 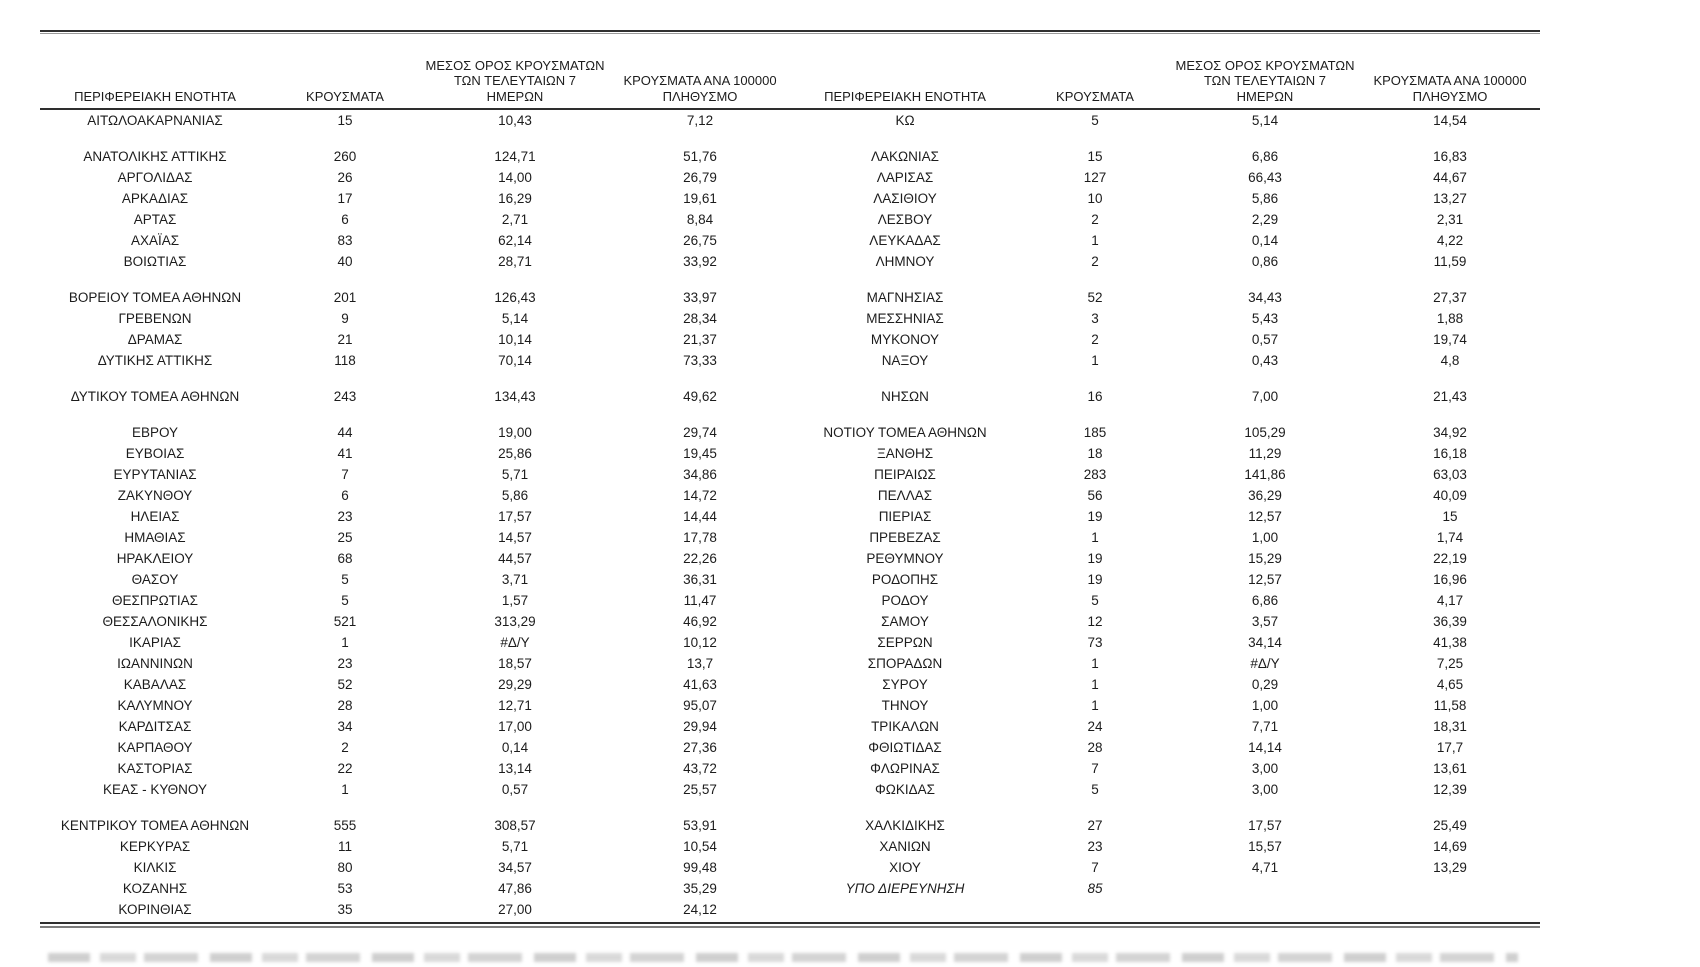 I want to click on table-row: ΚΙΛΚΙΣ 80 34,57 99,48 ΧΙΟΥ 7 4,71 13,29, so click(x=790, y=867).